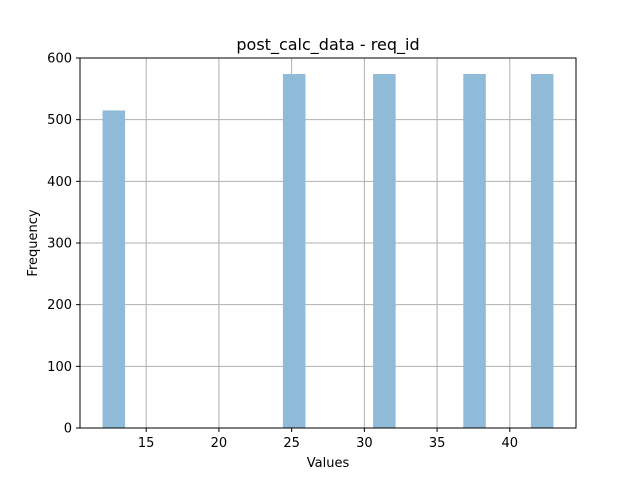 This screenshot has height=480, width=640. What do you see at coordinates (219, 443) in the screenshot?
I see `x-tick-label: 20` at bounding box center [219, 443].